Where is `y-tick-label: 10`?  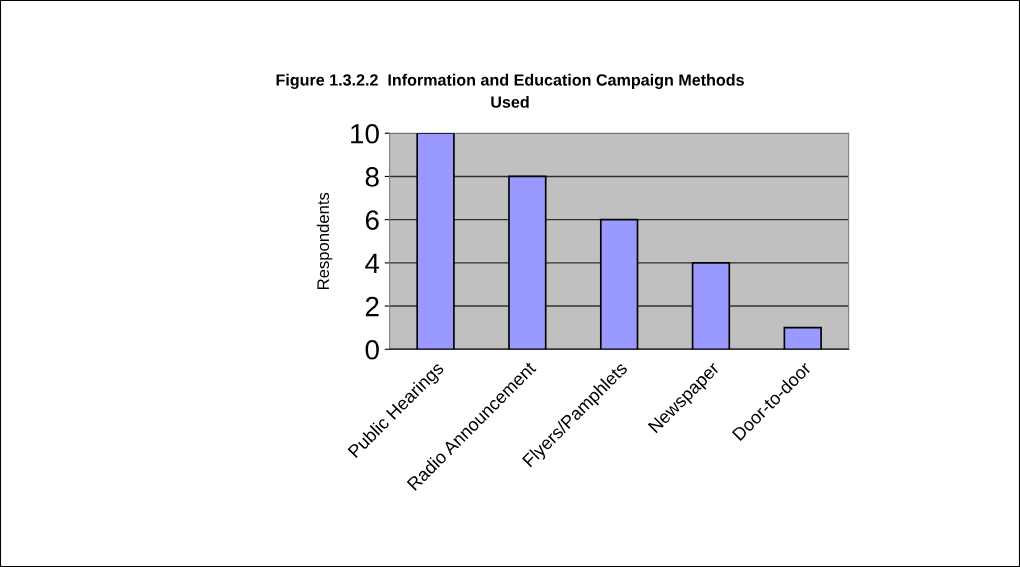 y-tick-label: 10 is located at coordinates (365, 133).